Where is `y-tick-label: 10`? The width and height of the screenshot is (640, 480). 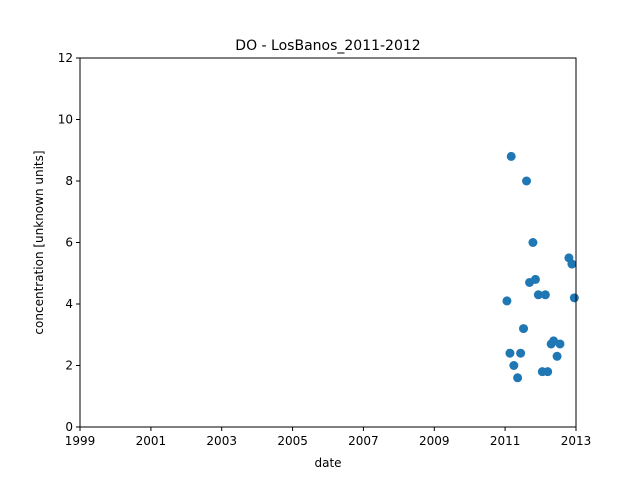 y-tick-label: 10 is located at coordinates (65, 120).